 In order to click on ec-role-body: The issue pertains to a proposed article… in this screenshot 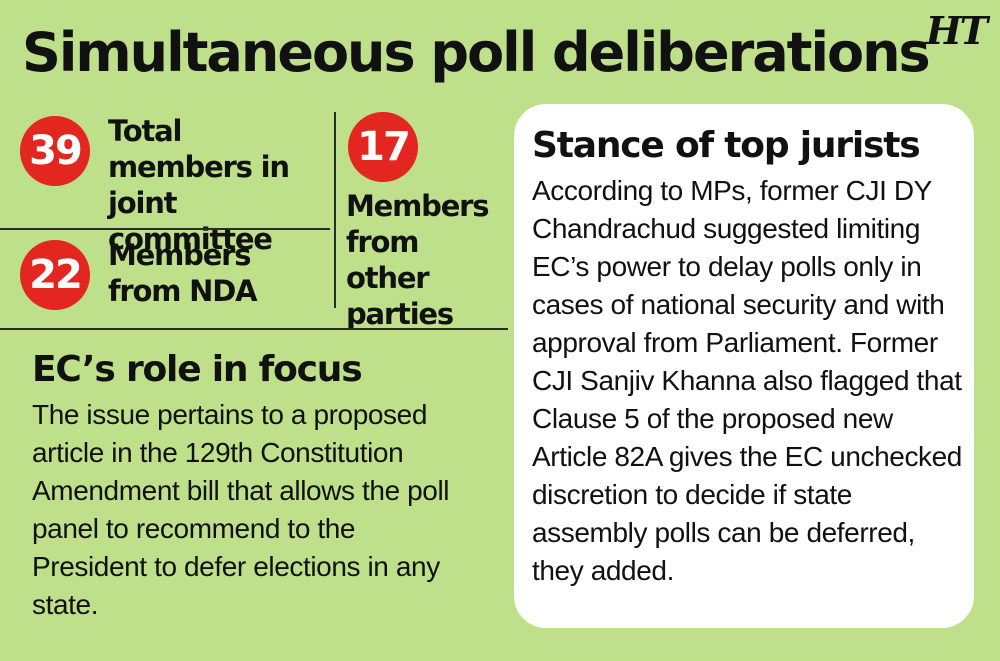, I will do `click(241, 509)`.